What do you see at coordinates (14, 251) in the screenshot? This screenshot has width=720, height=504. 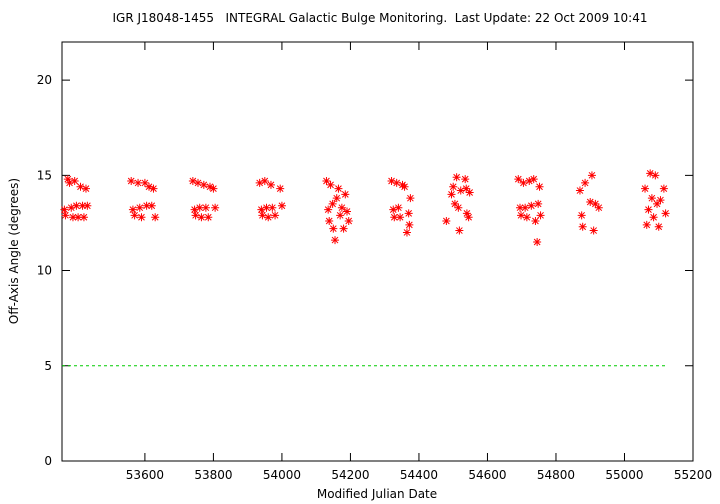 I see `y-axis-label: Off-Axis Angle (degrees)` at bounding box center [14, 251].